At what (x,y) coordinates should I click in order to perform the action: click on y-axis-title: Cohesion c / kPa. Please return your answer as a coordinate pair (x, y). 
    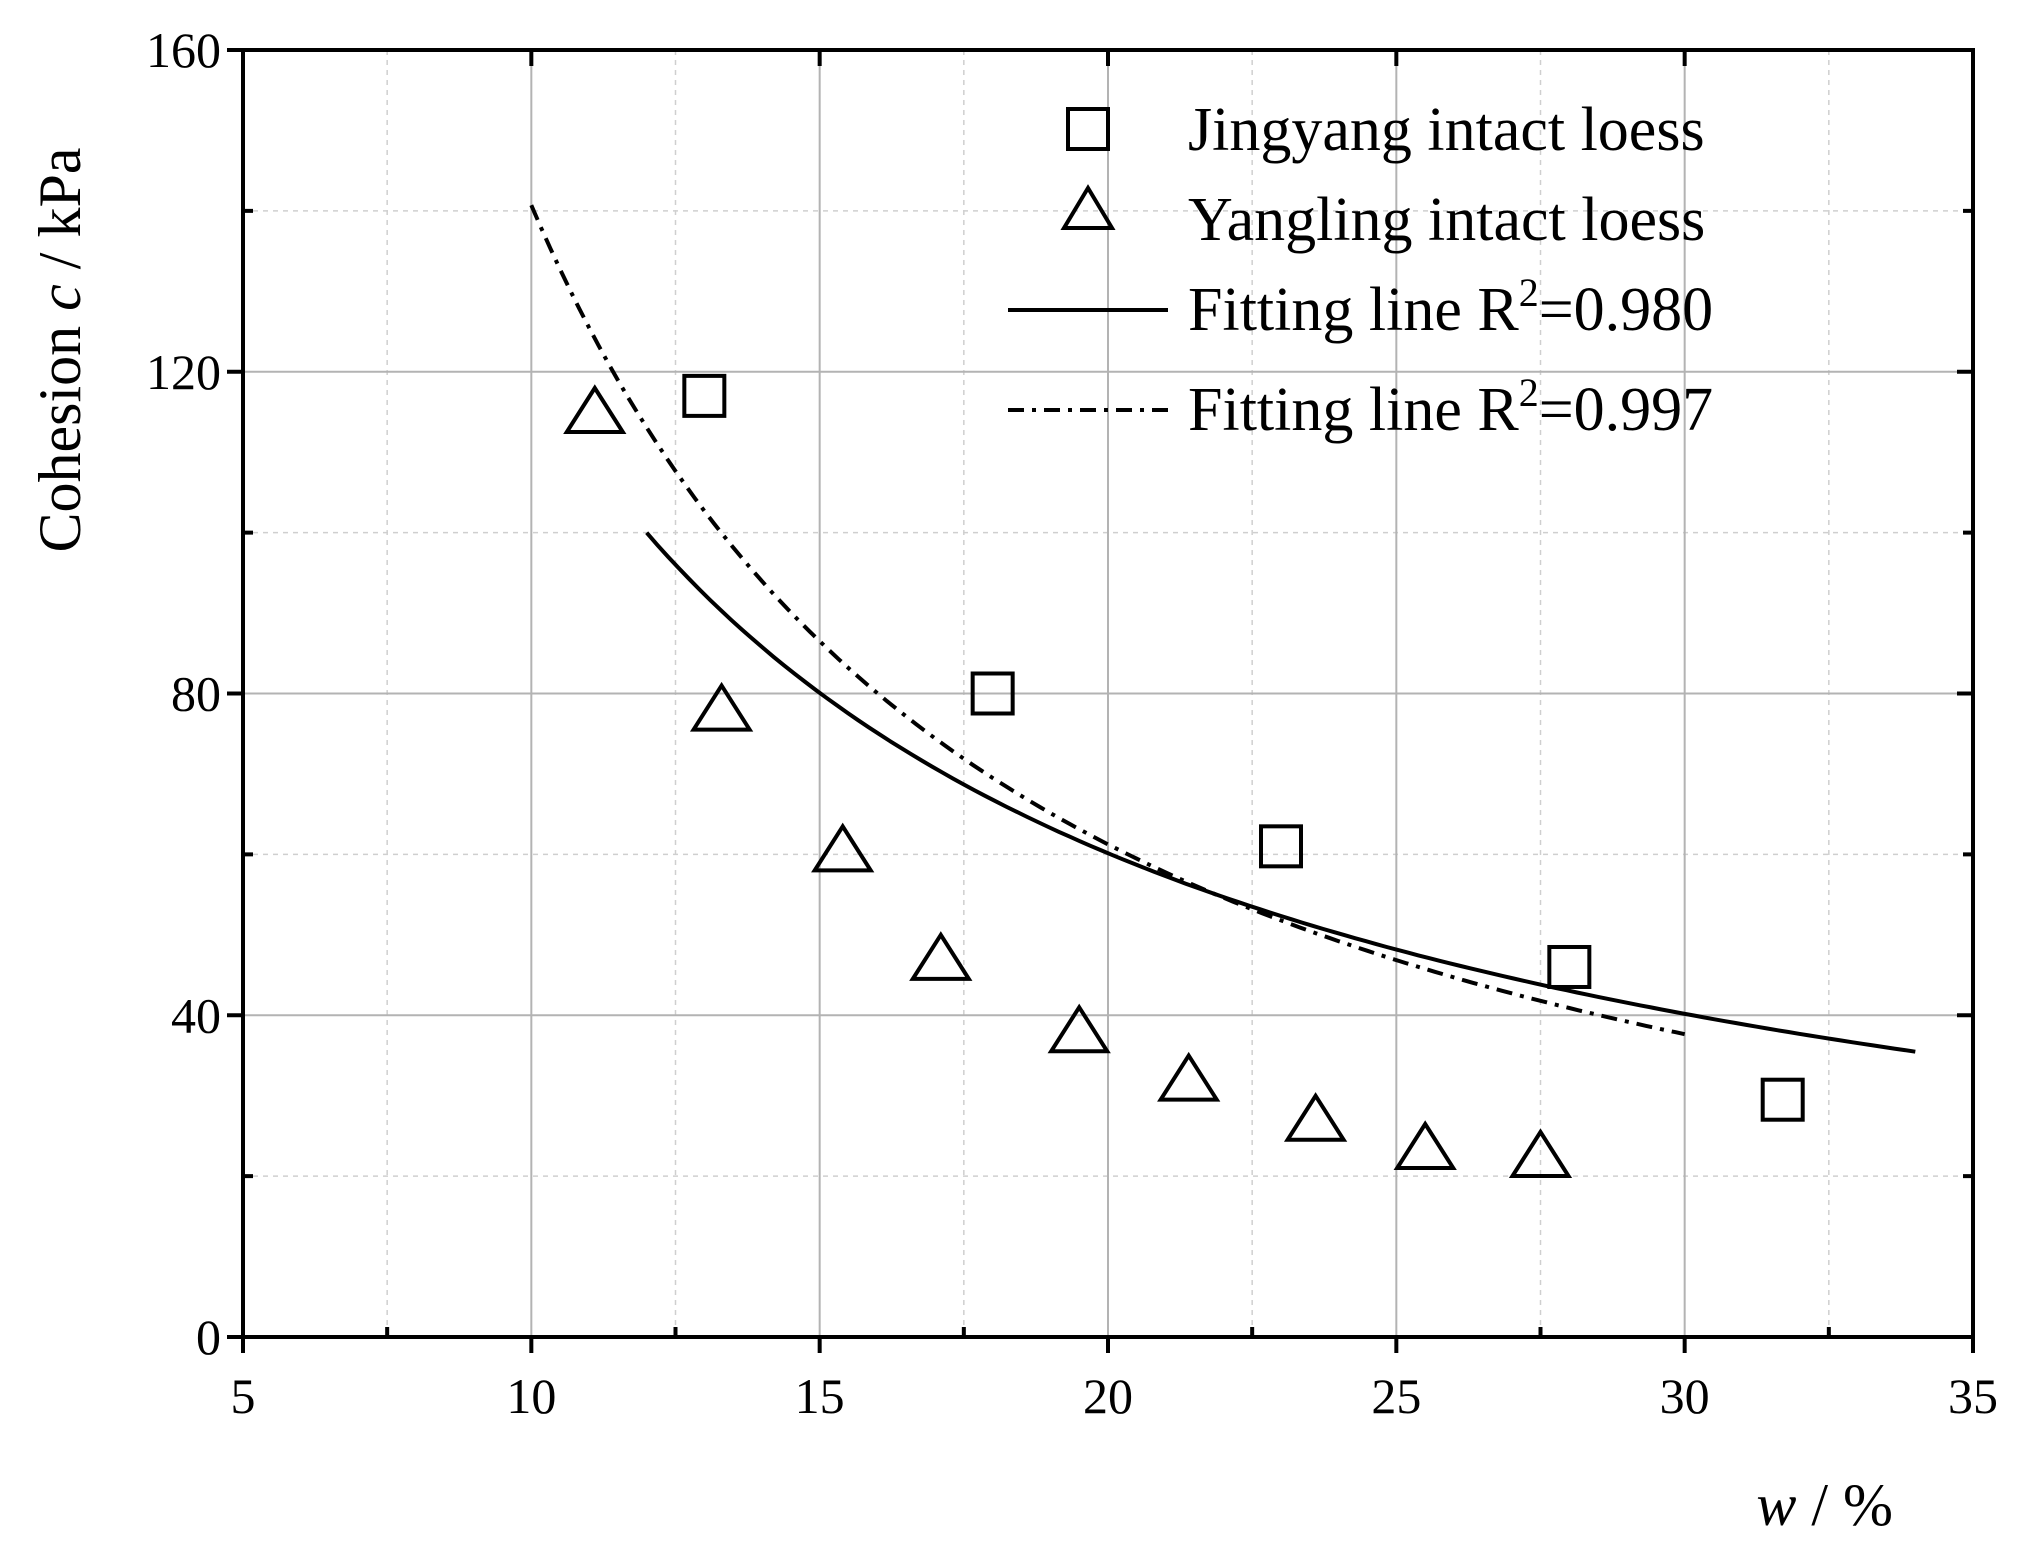
    Looking at the image, I should click on (60, 350).